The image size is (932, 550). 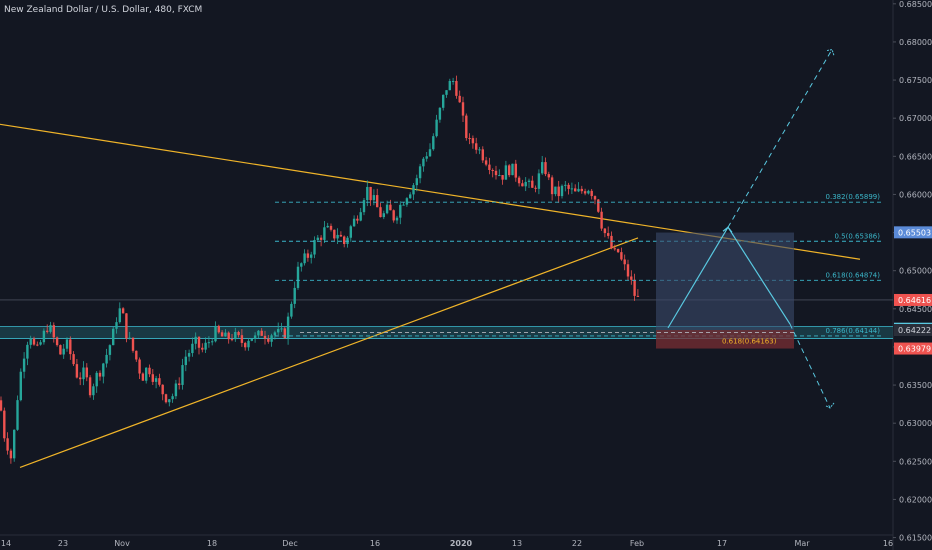 What do you see at coordinates (830, 405) in the screenshot?
I see `arrowhead-down` at bounding box center [830, 405].